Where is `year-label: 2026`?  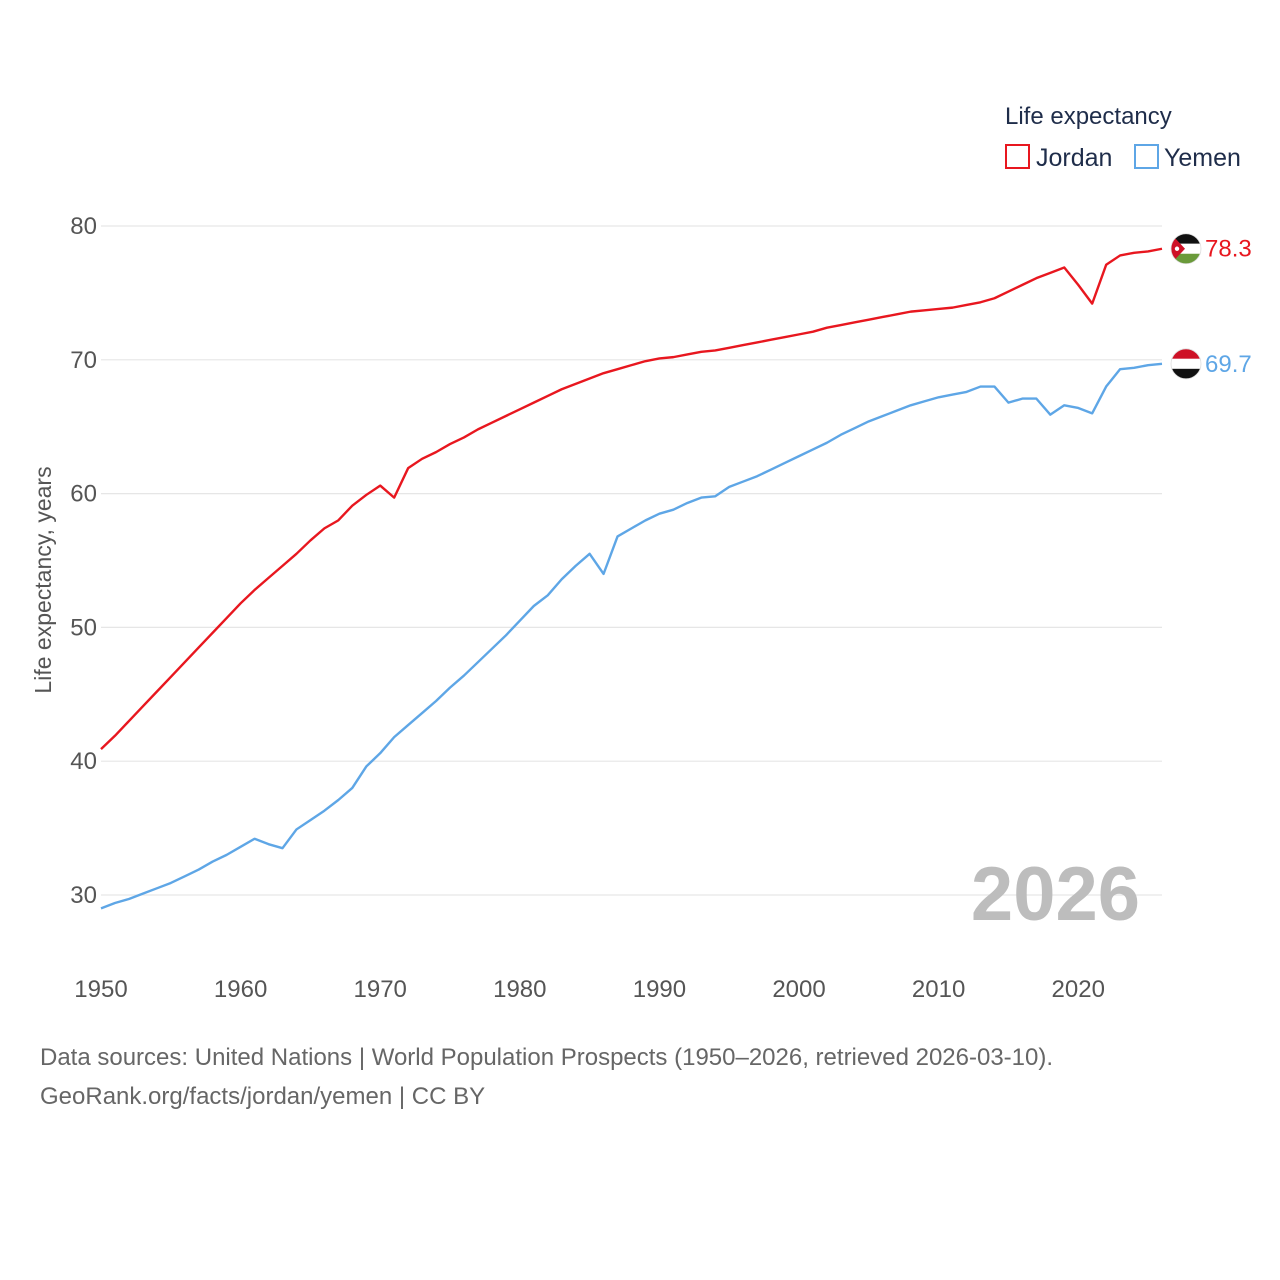 year-label: 2026 is located at coordinates (1055, 894).